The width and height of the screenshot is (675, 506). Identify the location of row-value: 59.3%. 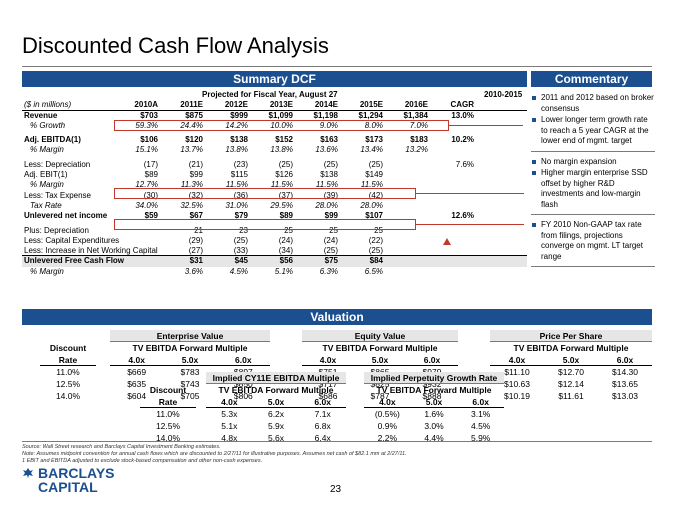
(146, 125).